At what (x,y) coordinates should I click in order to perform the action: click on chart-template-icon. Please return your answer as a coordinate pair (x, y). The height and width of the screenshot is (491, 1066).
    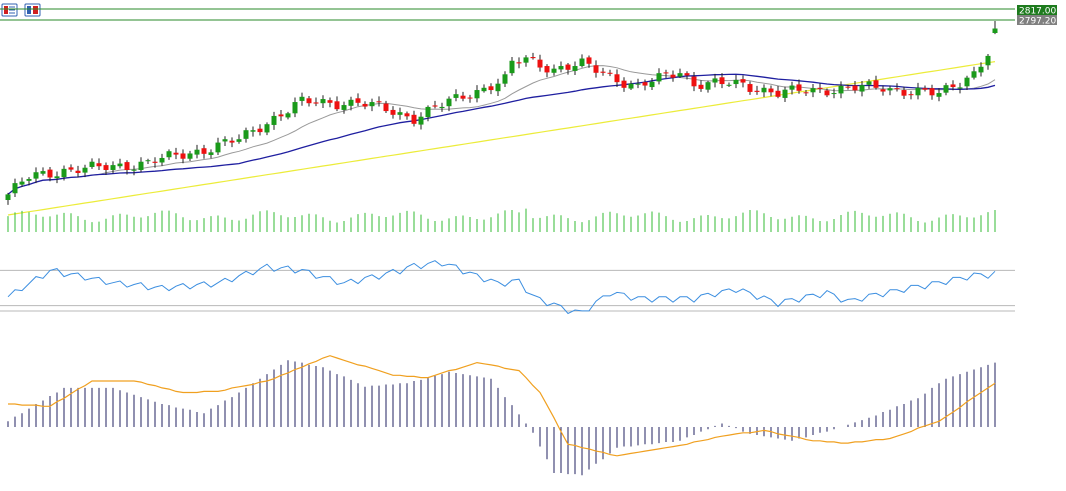
    Looking at the image, I should click on (32, 10).